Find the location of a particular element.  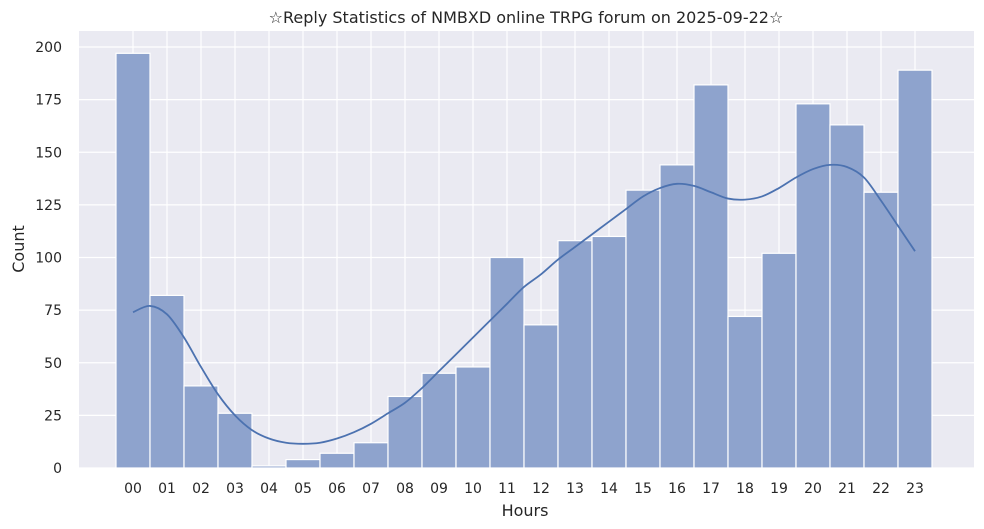

y-tick-label: 100 is located at coordinates (48, 259).